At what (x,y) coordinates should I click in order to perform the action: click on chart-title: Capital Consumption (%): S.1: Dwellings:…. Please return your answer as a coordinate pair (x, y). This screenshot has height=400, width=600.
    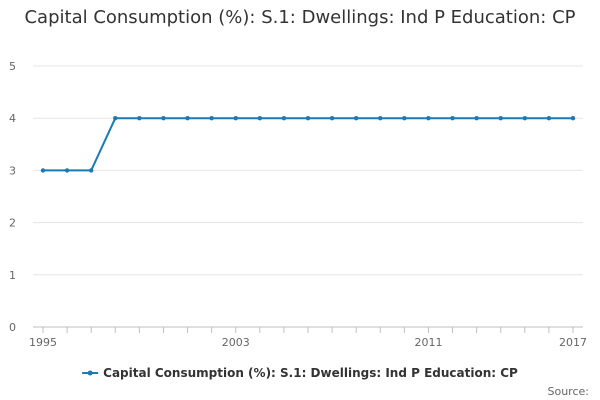
    Looking at the image, I should click on (300, 17).